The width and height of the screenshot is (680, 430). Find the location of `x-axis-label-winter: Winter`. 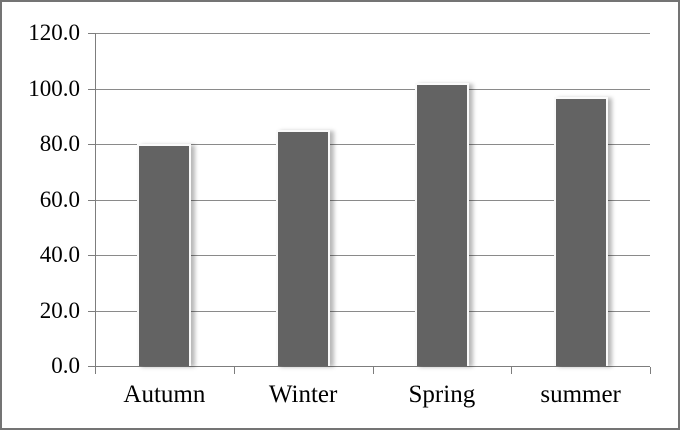

x-axis-label-winter: Winter is located at coordinates (303, 394).